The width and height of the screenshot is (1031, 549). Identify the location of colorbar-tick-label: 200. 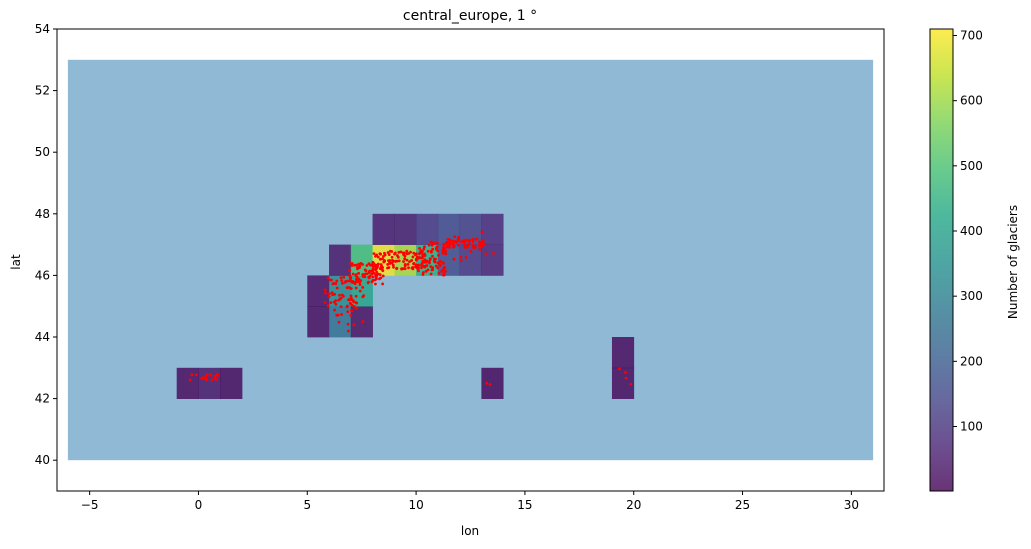
(971, 361).